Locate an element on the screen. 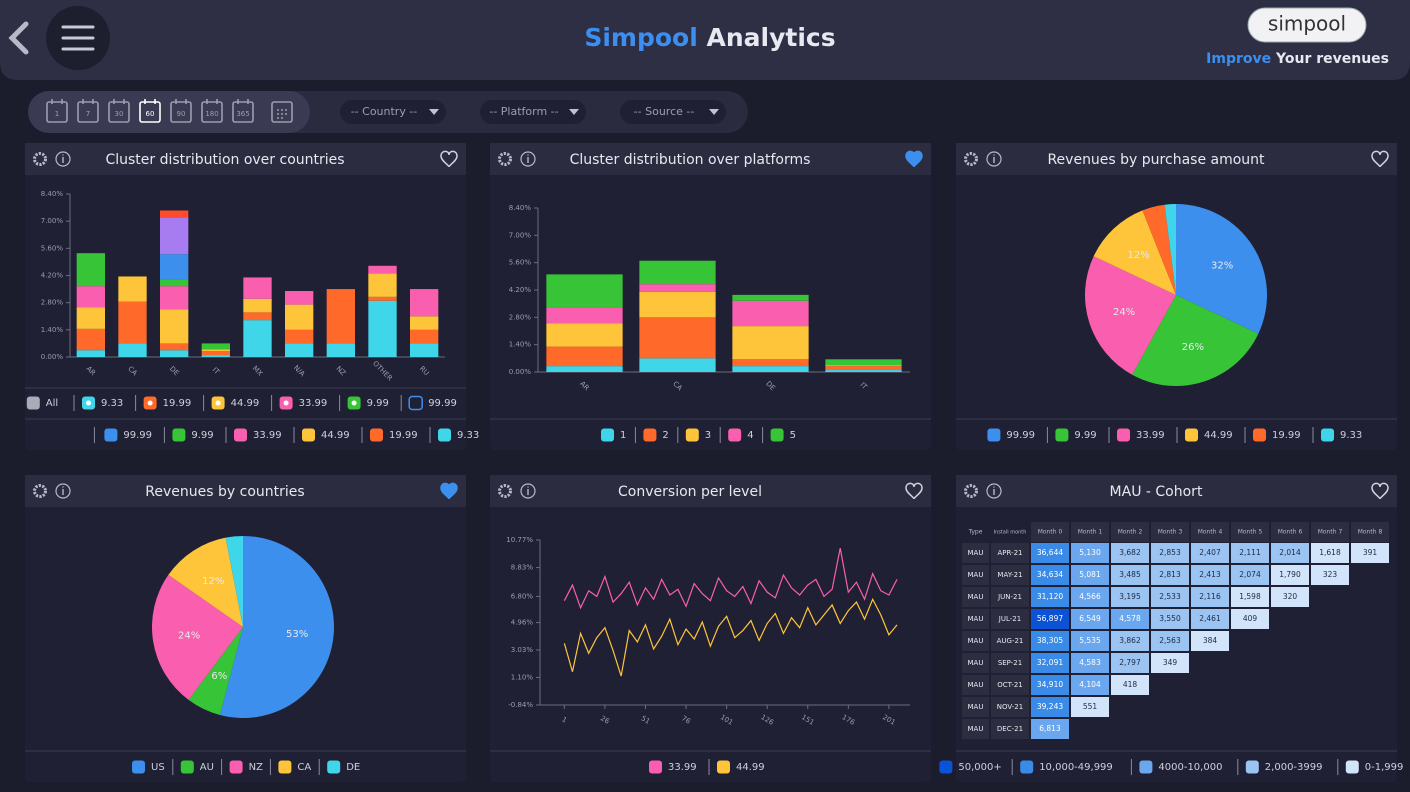 This screenshot has width=1410, height=792. y-tick-label: 7.00% is located at coordinates (52, 221).